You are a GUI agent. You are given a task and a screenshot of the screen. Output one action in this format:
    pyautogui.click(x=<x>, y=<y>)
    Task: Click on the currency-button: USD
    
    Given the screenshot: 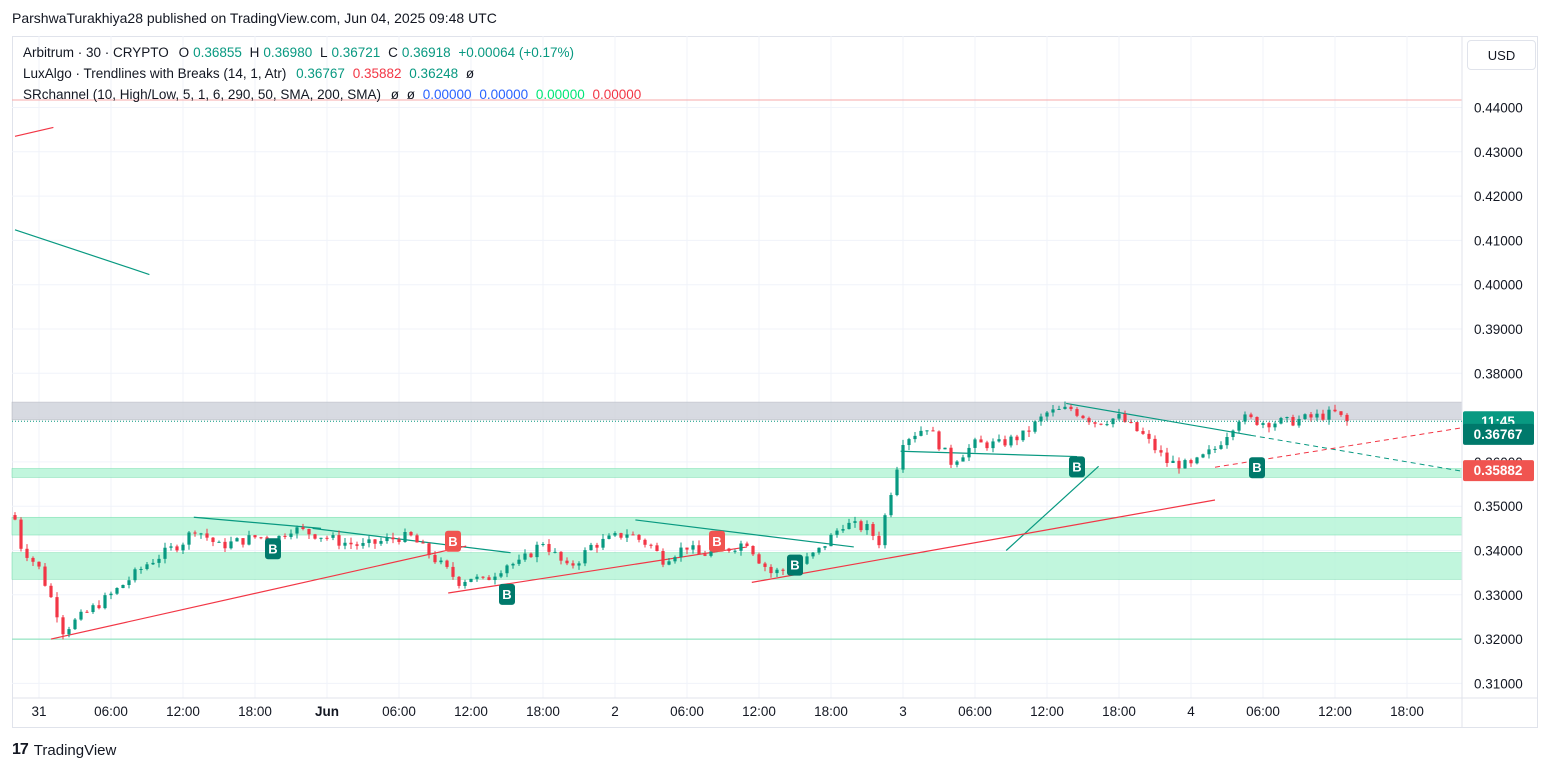 What is the action you would take?
    pyautogui.click(x=1501, y=55)
    